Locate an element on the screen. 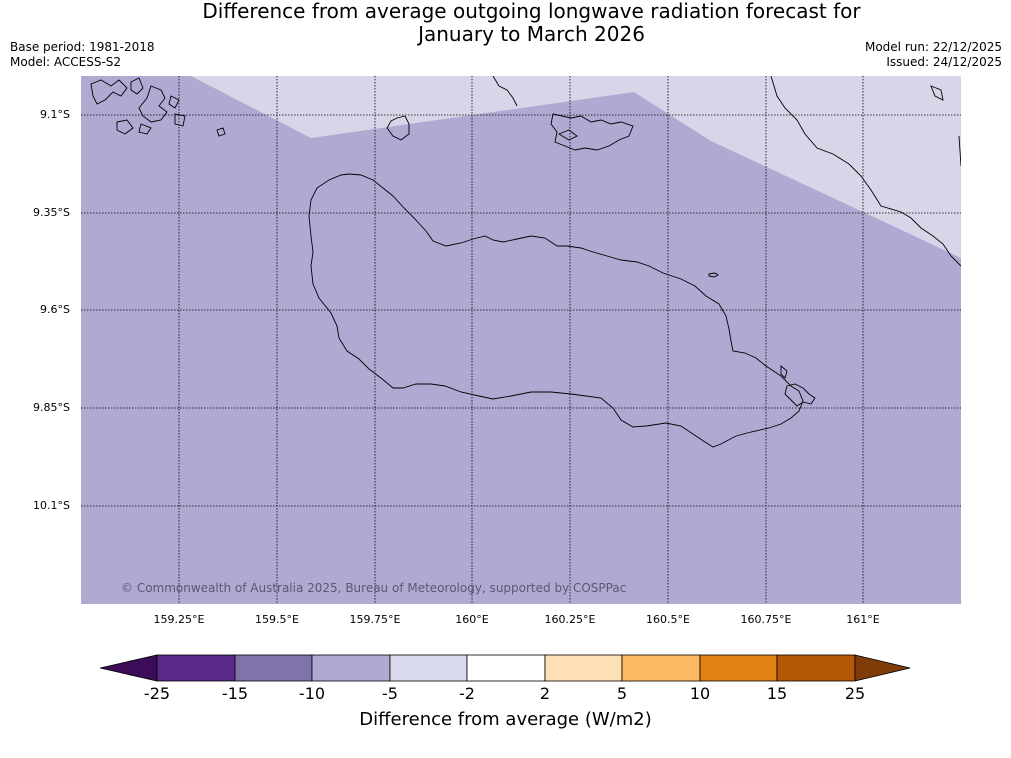 The height and width of the screenshot is (758, 1011). base-period: Base period: 1981-2018 is located at coordinates (82, 47).